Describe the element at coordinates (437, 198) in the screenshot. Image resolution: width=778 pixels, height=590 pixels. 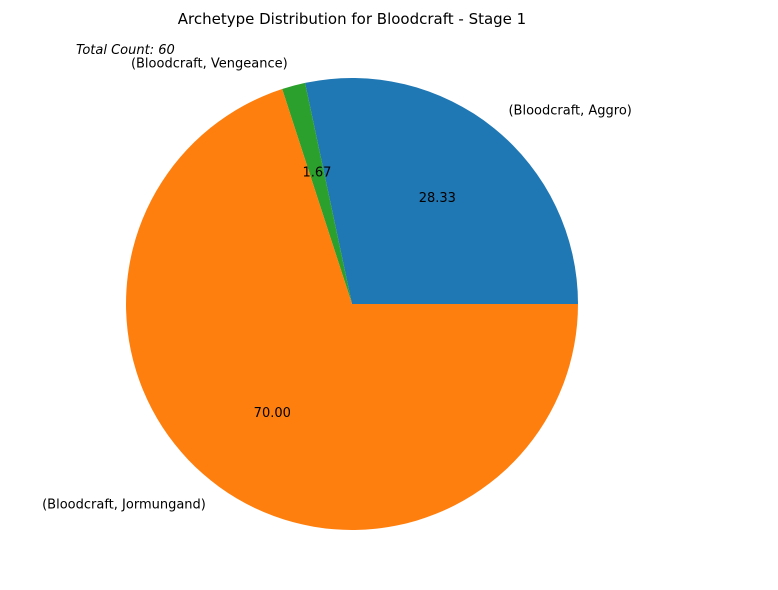
I see `pie-pct-label: 28.33` at that location.